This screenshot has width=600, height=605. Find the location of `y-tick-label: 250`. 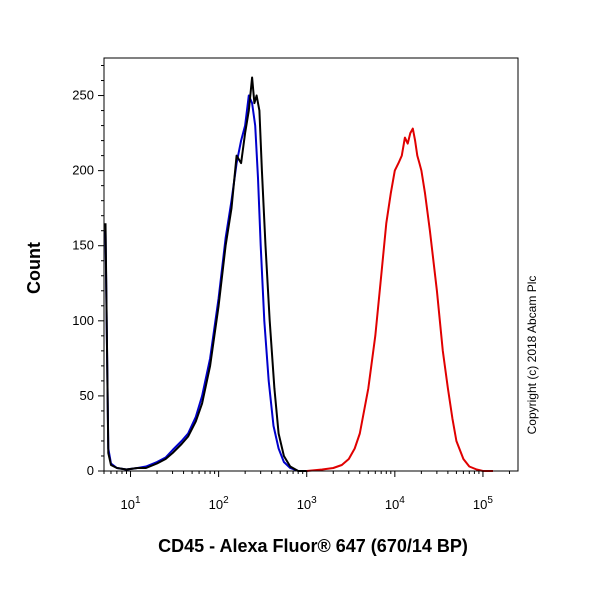

y-tick-label: 250 is located at coordinates (83, 95).